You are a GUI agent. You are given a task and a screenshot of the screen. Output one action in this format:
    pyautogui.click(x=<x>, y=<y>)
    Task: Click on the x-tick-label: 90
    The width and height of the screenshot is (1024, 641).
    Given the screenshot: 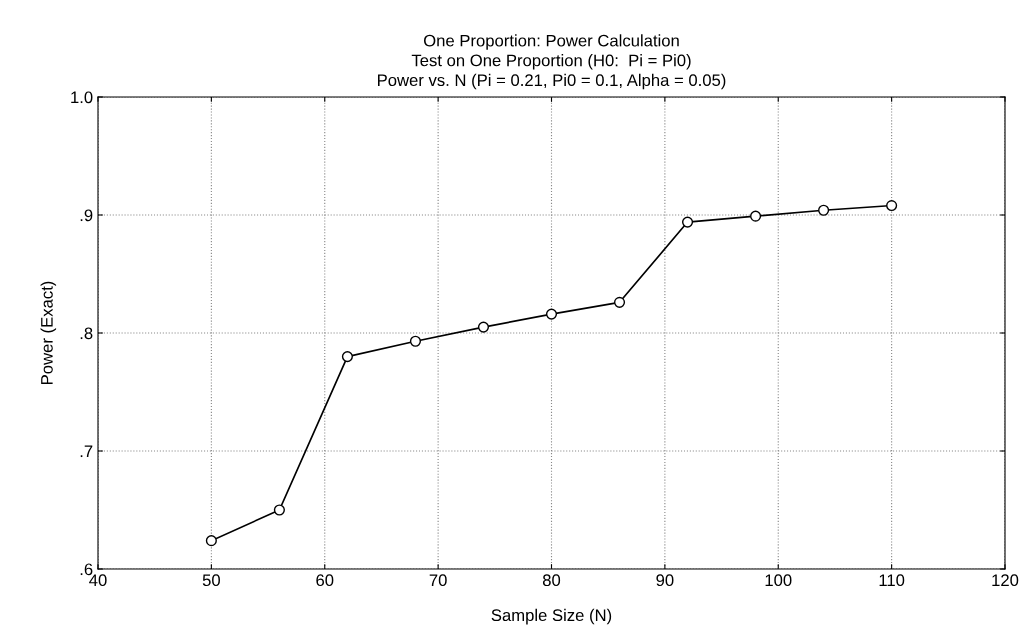 What is the action you would take?
    pyautogui.click(x=665, y=580)
    